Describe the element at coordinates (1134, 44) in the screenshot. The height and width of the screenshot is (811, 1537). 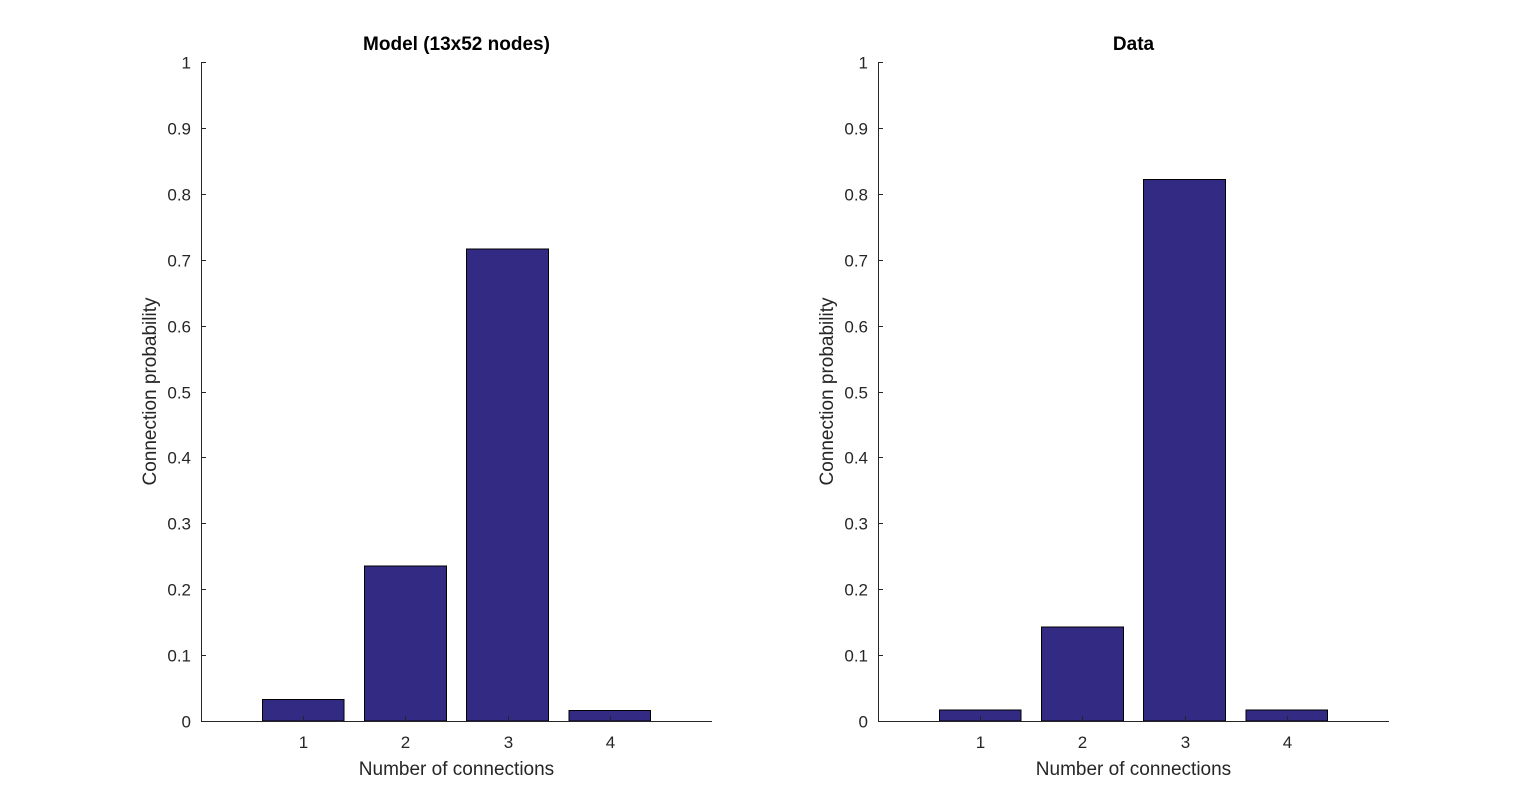
I see `chart-title: Data` at that location.